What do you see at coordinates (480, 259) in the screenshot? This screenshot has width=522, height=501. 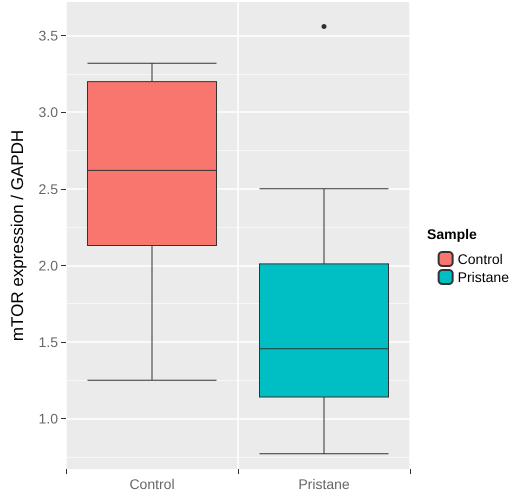 I see `legend-label: Control` at bounding box center [480, 259].